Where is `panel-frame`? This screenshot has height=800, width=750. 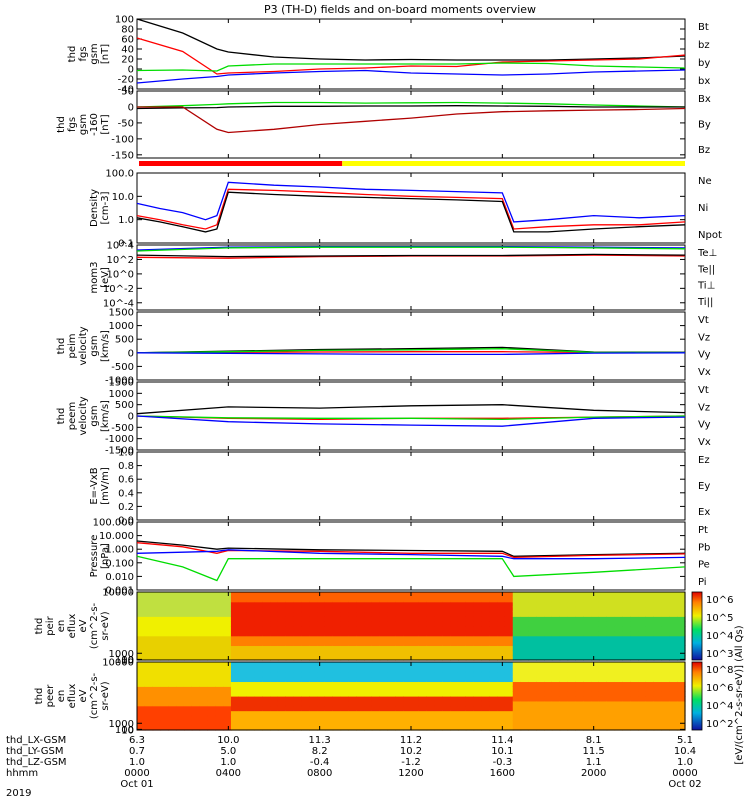
panel-frame is located at coordinates (411, 416).